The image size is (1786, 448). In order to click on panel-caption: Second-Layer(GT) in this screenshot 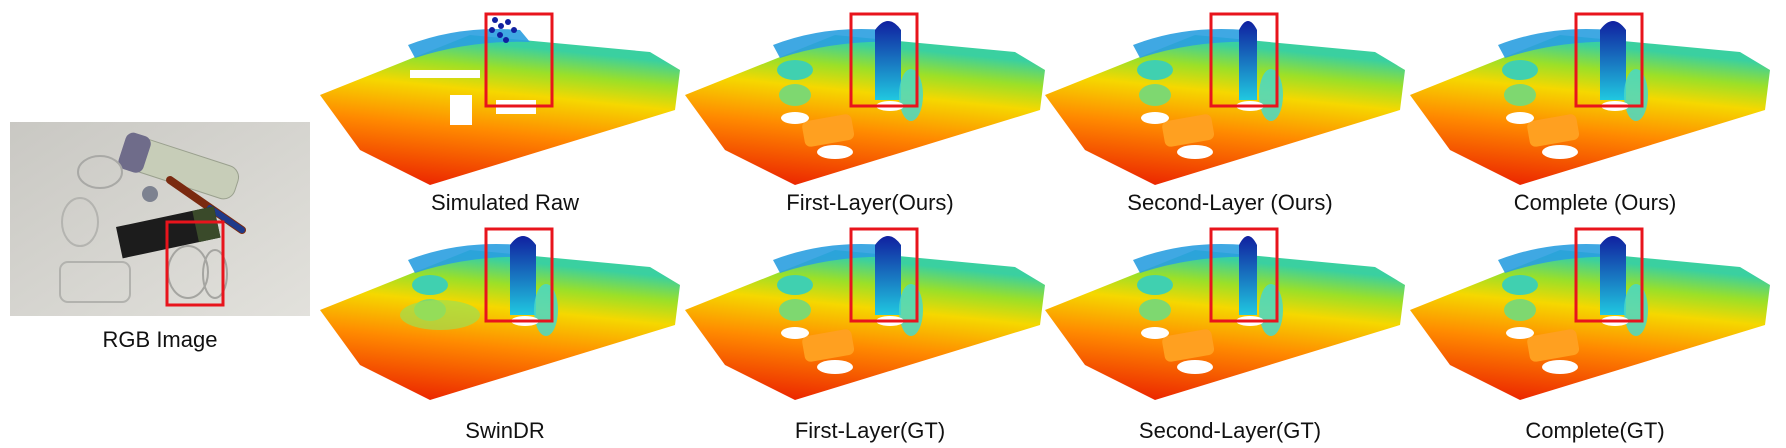, I will do `click(1230, 430)`.